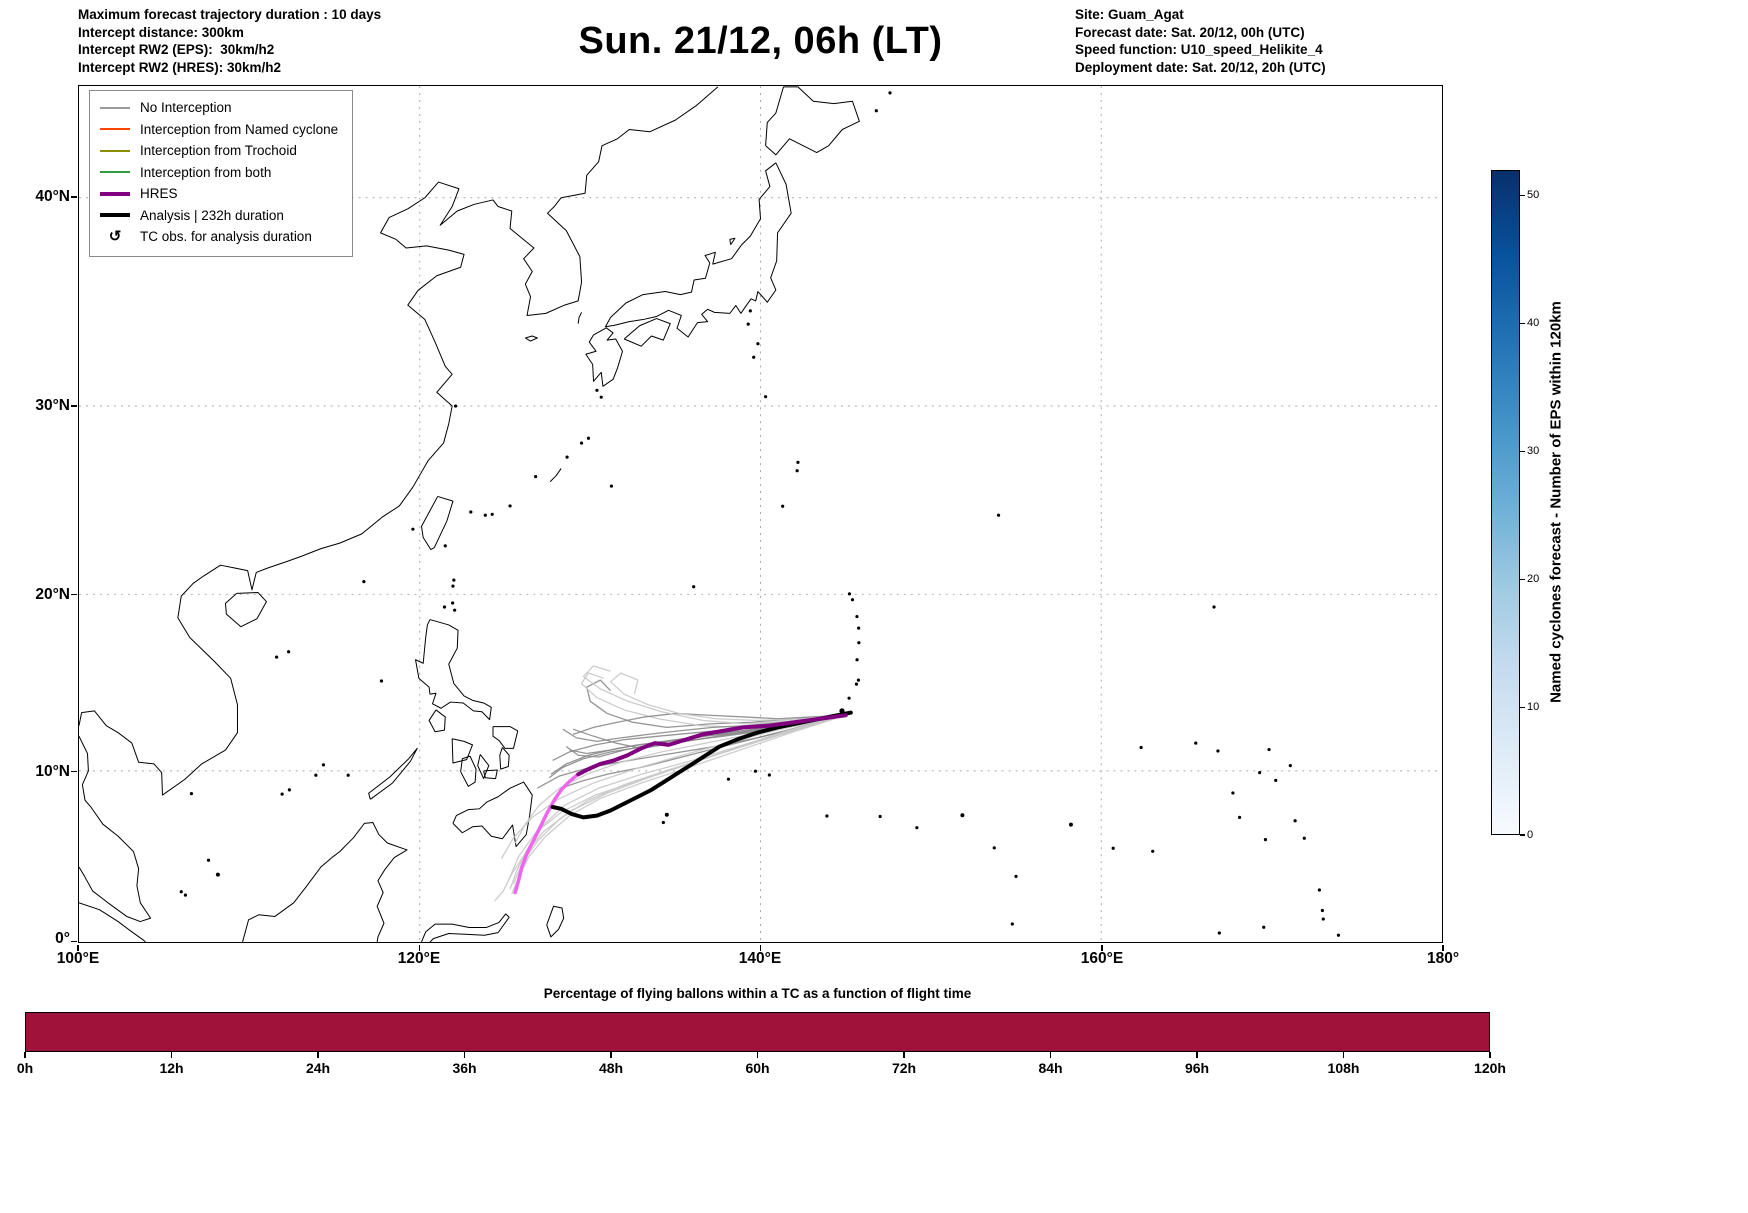 This screenshot has width=1748, height=1213. I want to click on flight-time-strip, so click(757, 1032).